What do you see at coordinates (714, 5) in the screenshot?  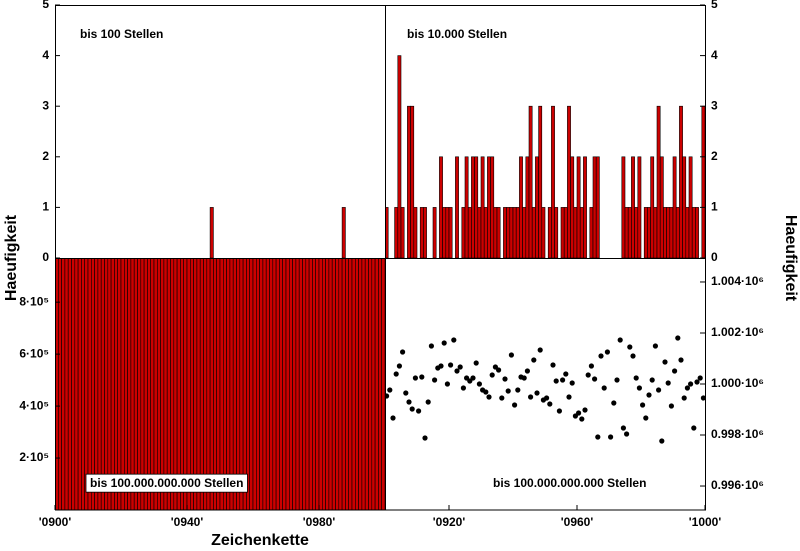 I see `y-tick-label: 5` at bounding box center [714, 5].